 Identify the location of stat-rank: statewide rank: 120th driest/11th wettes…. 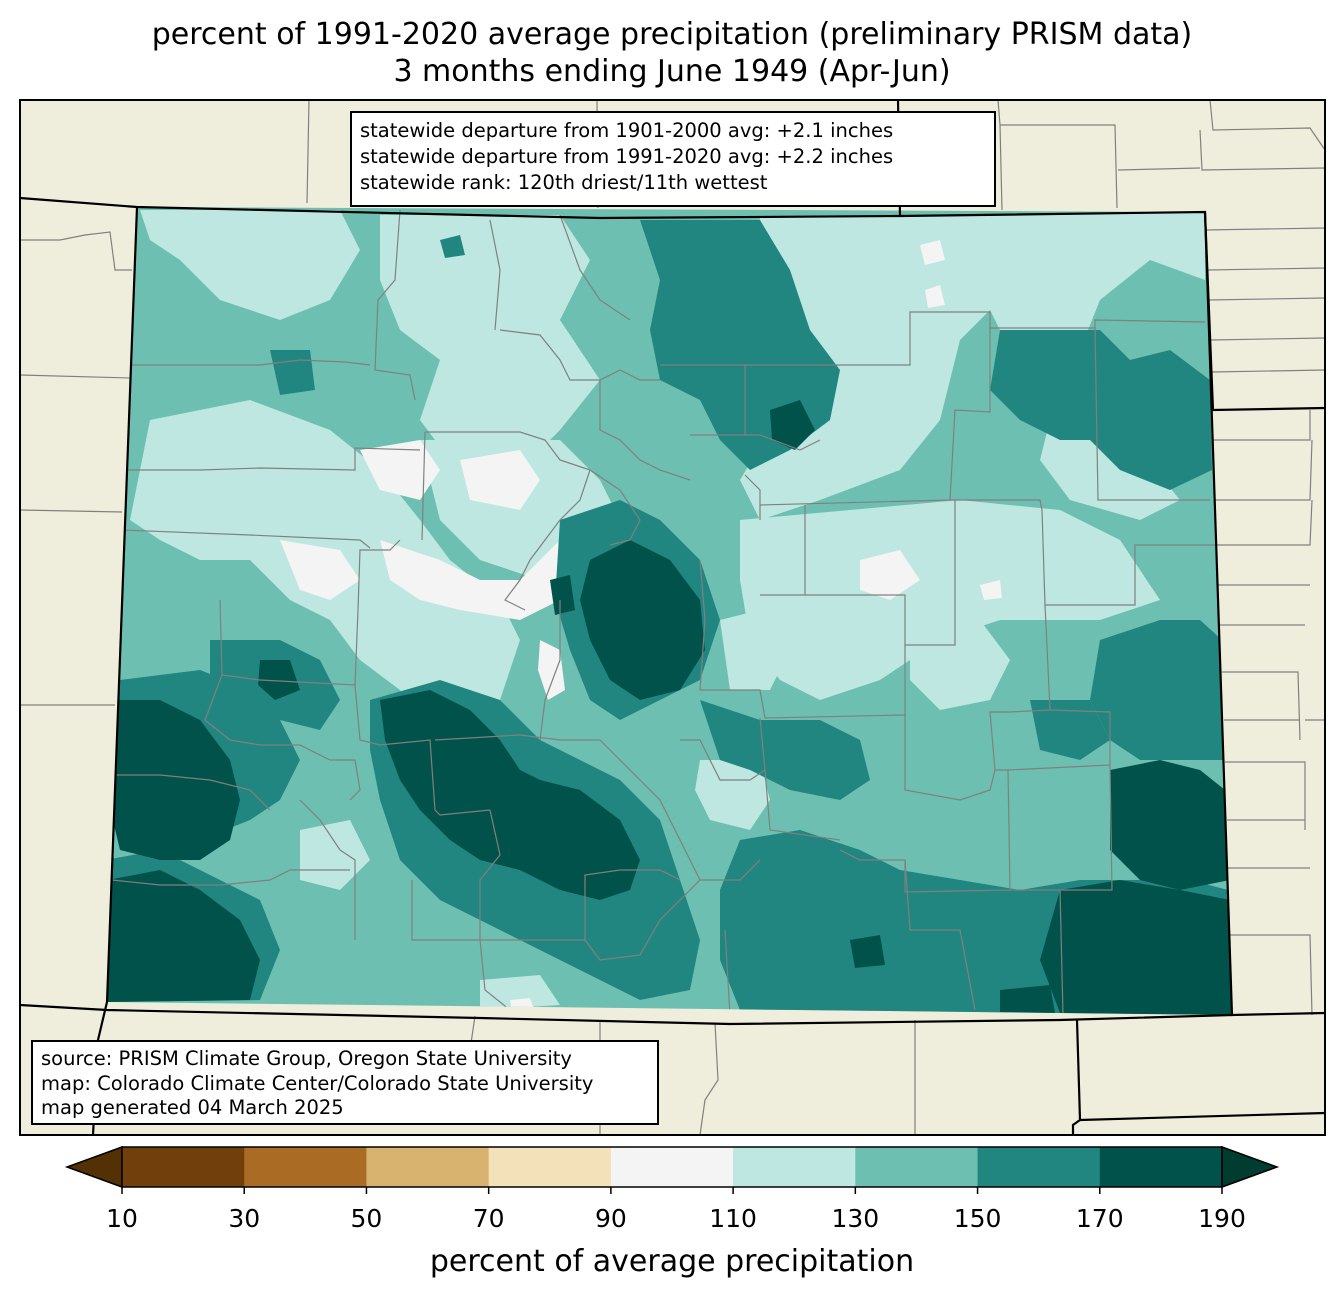
(564, 182).